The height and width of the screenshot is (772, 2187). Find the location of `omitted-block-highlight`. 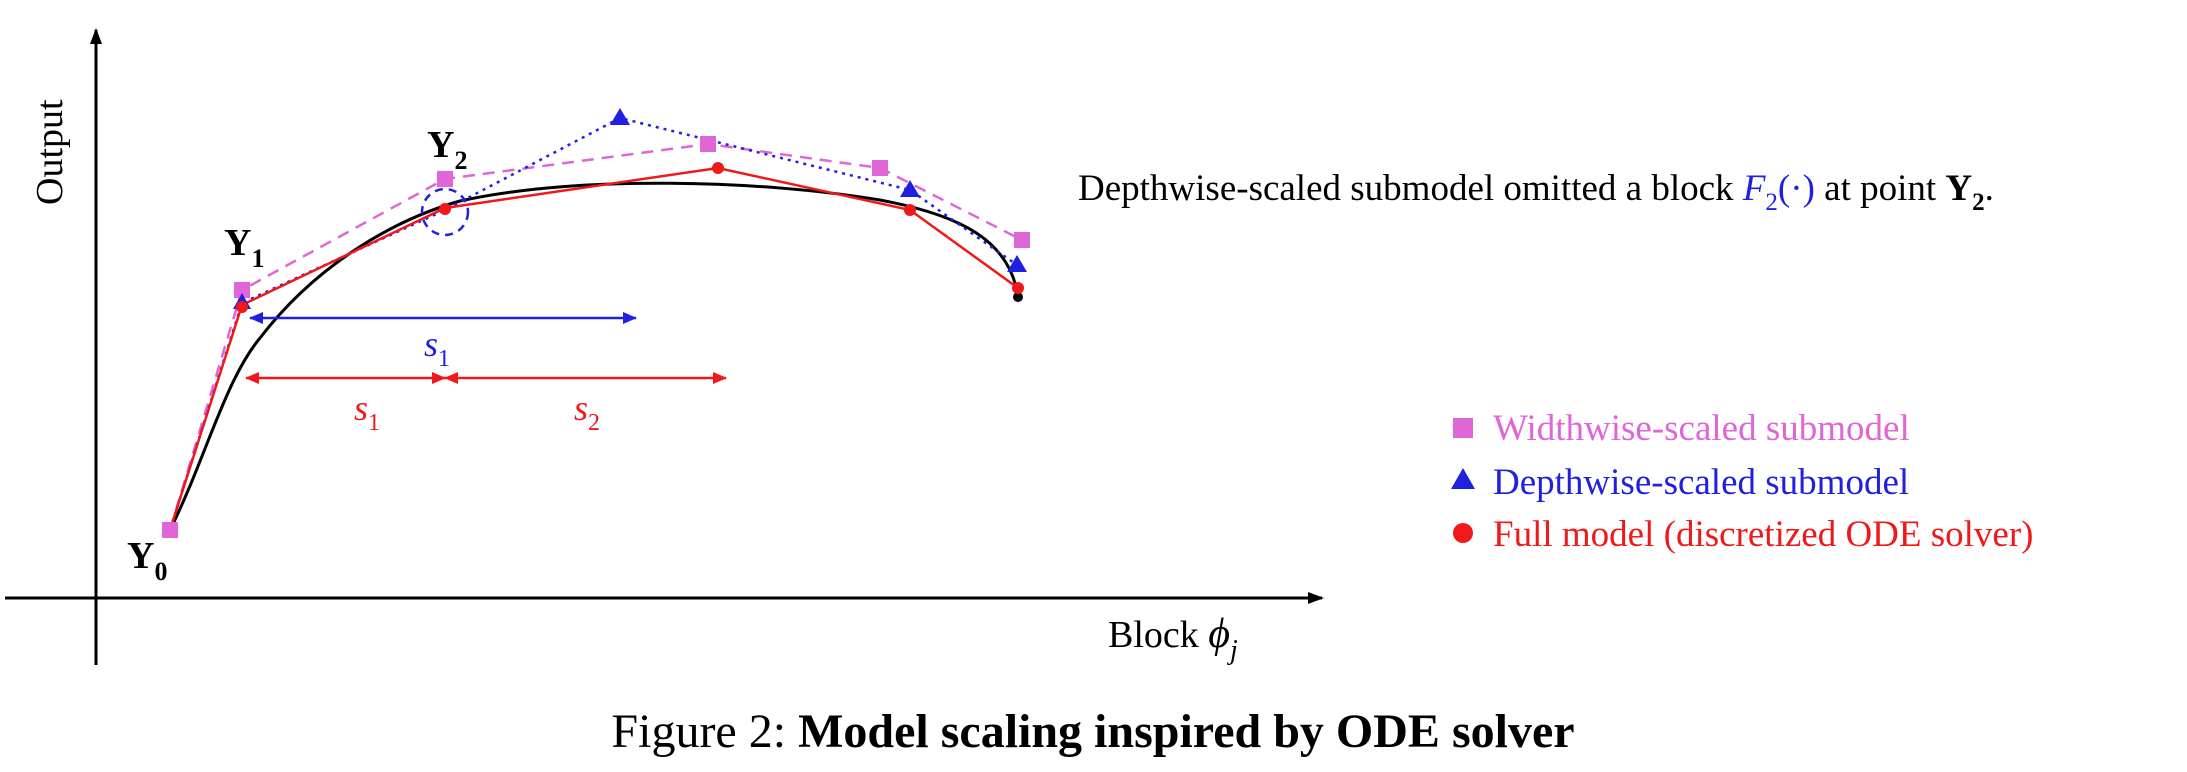

omitted-block-highlight is located at coordinates (445, 212).